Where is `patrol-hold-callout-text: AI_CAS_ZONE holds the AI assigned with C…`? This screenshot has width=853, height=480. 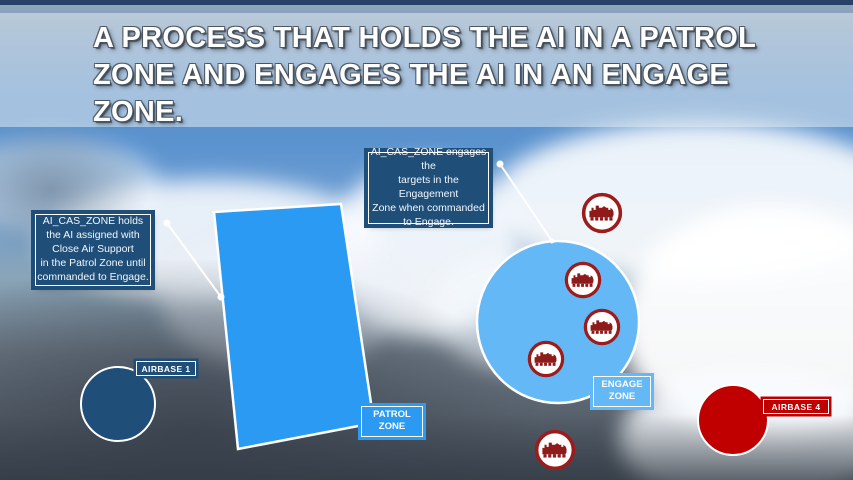 patrol-hold-callout-text: AI_CAS_ZONE holds the AI assigned with C… is located at coordinates (93, 249).